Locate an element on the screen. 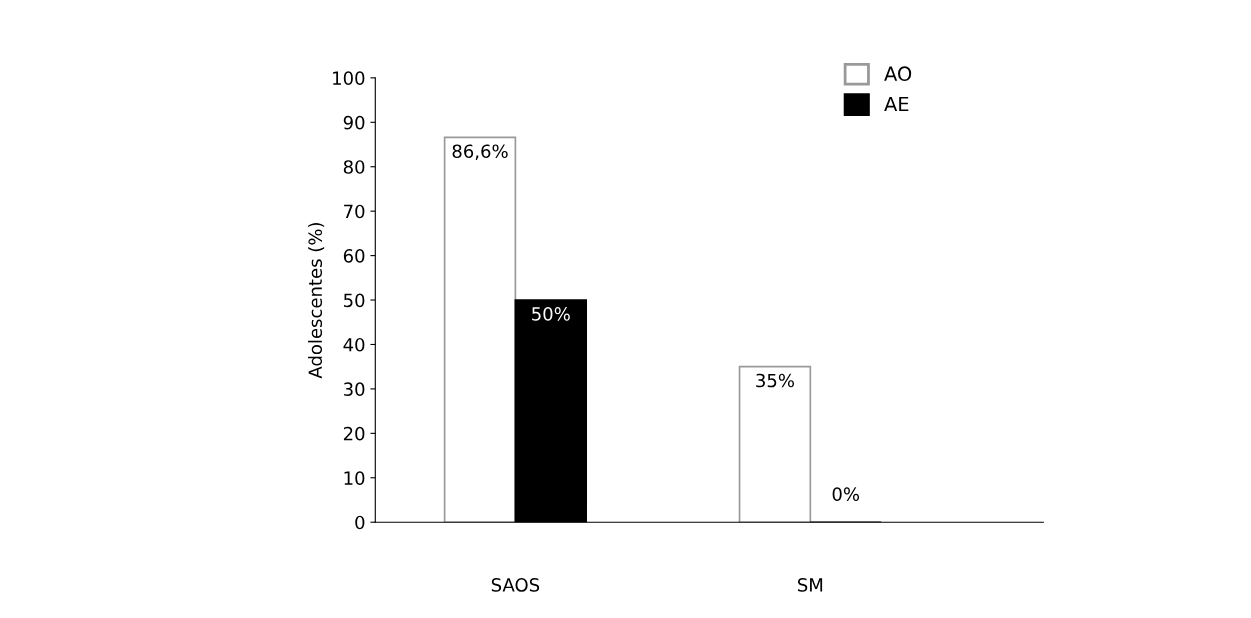 This screenshot has width=1251, height=618. legend-label: AE is located at coordinates (896, 104).